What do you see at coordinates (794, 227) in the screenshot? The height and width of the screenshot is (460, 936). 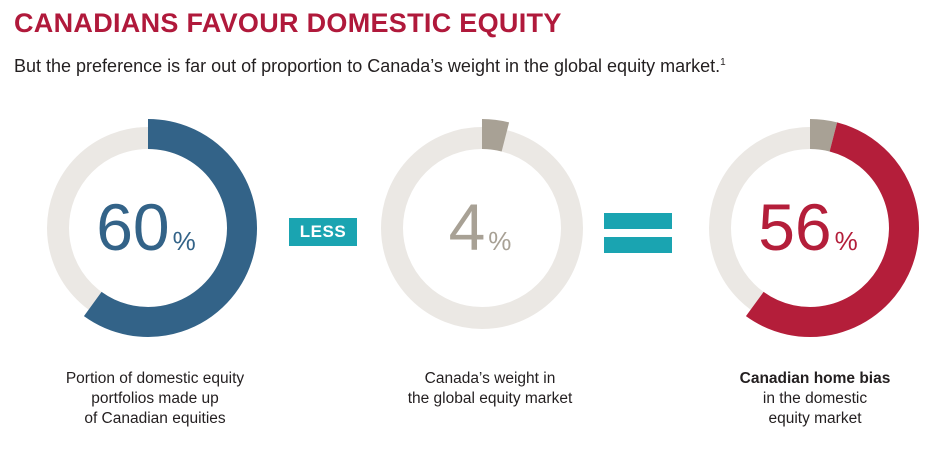 I see `value-number: 56` at bounding box center [794, 227].